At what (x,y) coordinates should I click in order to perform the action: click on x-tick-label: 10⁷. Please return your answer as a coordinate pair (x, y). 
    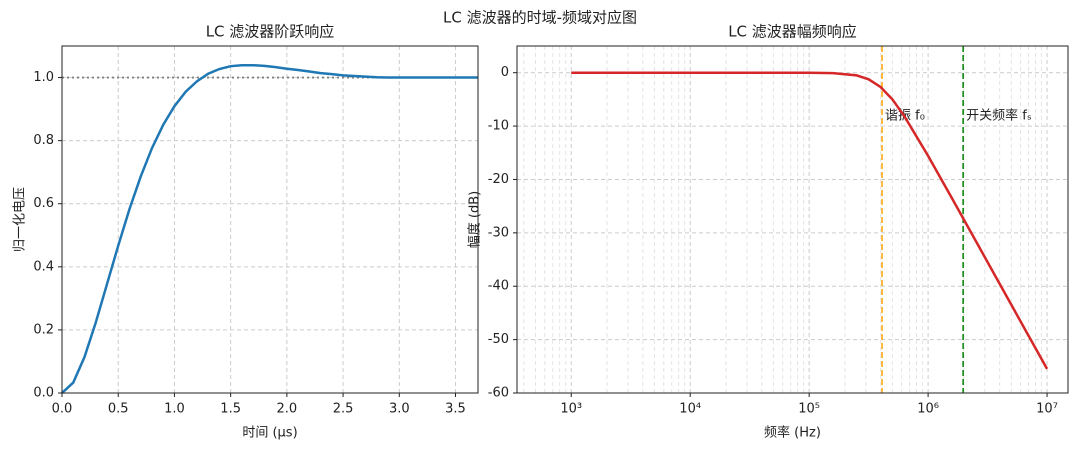
    Looking at the image, I should click on (1047, 409).